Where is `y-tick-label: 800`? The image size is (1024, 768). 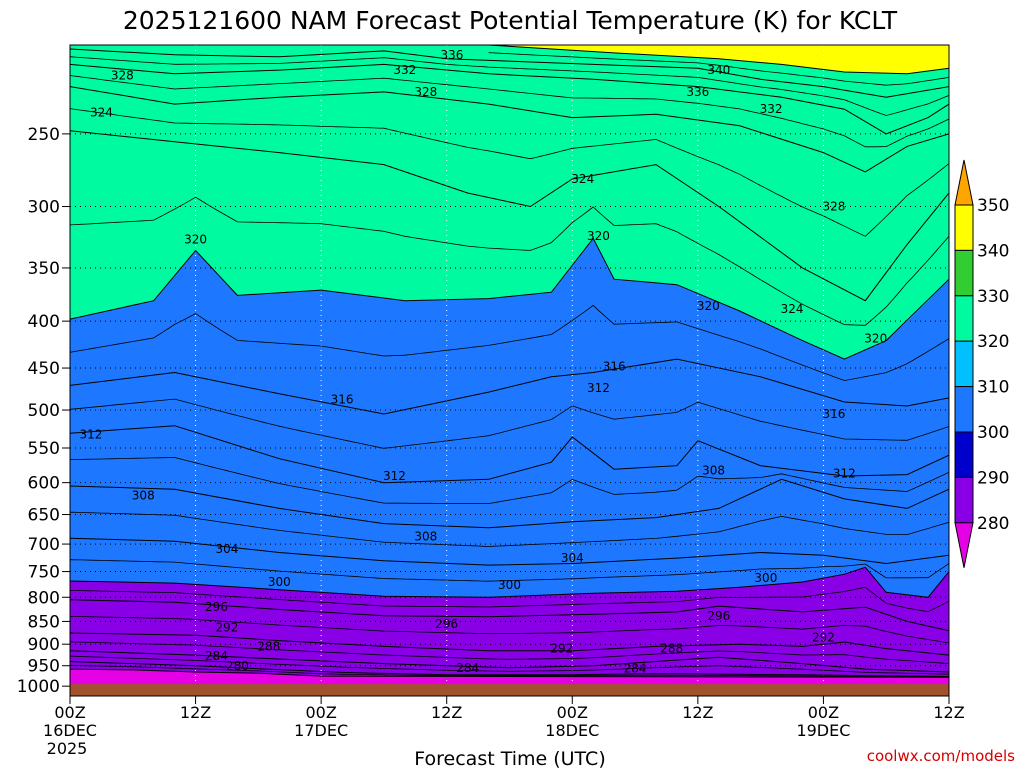
y-tick-label: 800 is located at coordinates (44, 598).